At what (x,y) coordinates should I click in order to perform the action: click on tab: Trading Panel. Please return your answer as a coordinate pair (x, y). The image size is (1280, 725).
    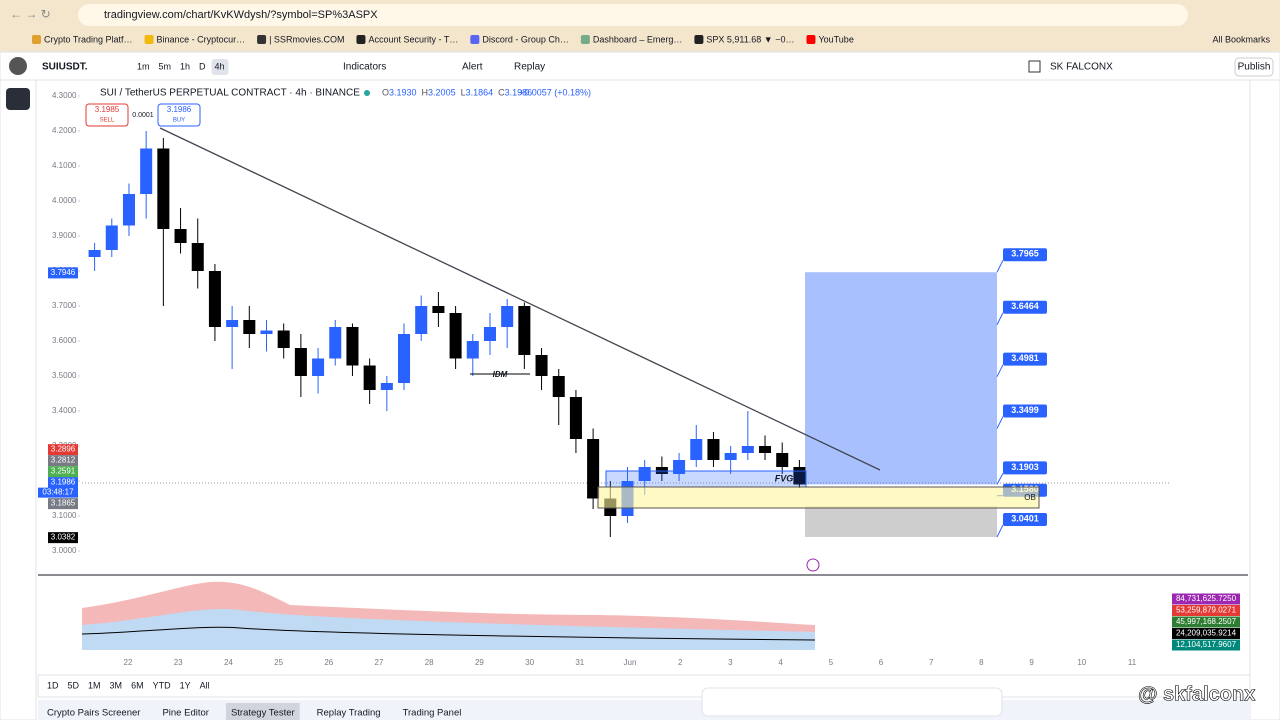
    Looking at the image, I should click on (432, 713).